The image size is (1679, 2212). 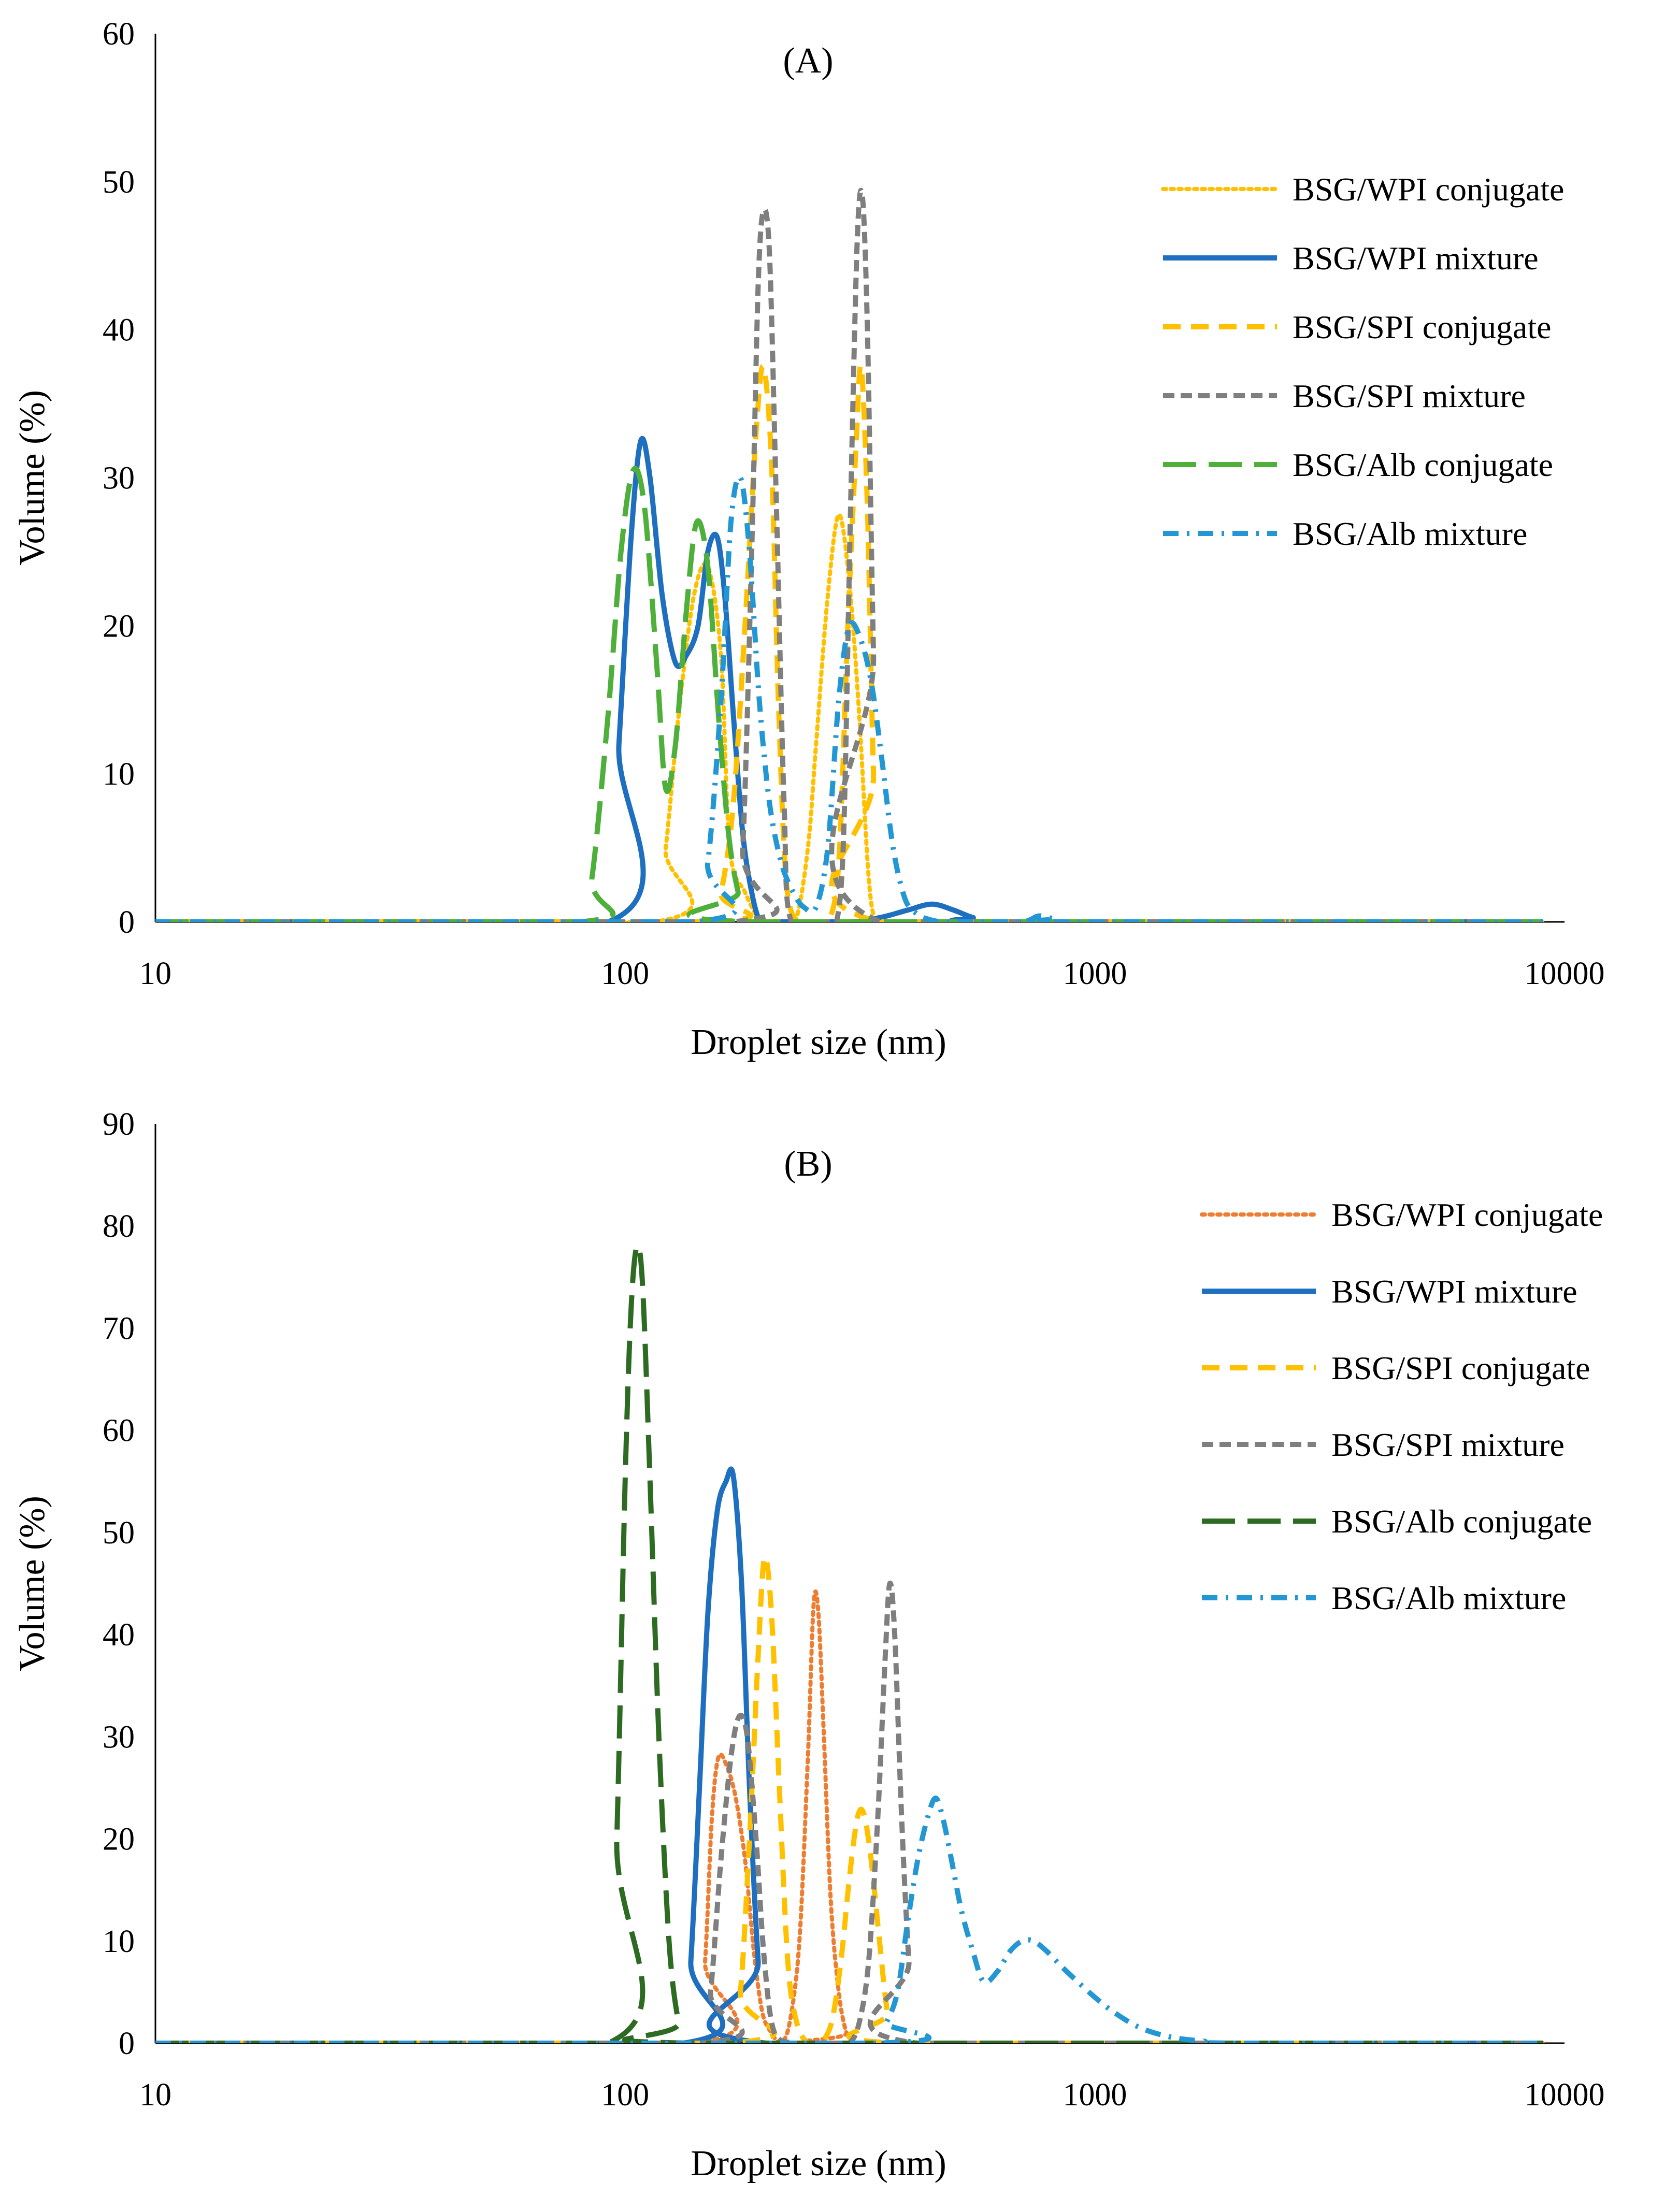 What do you see at coordinates (1428, 189) in the screenshot?
I see `legend-label-a: BSG/WPI conjugate` at bounding box center [1428, 189].